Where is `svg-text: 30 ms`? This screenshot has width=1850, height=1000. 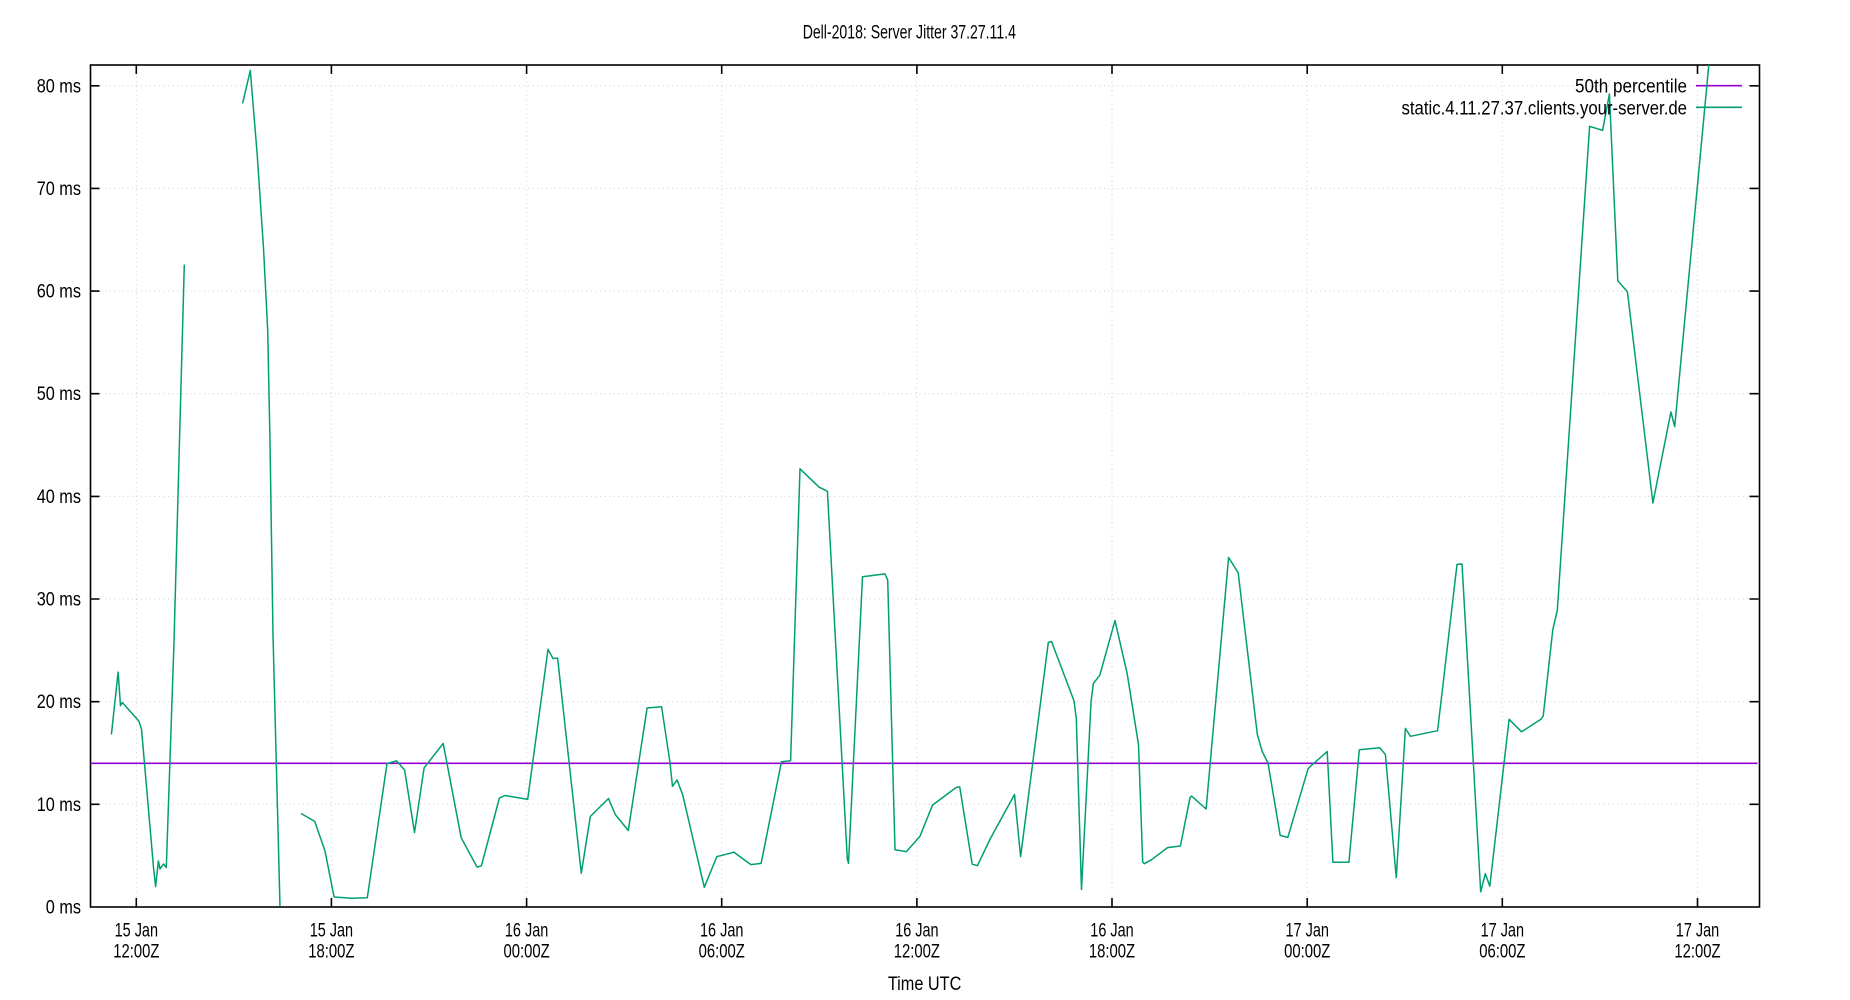 svg-text: 30 ms is located at coordinates (59, 600).